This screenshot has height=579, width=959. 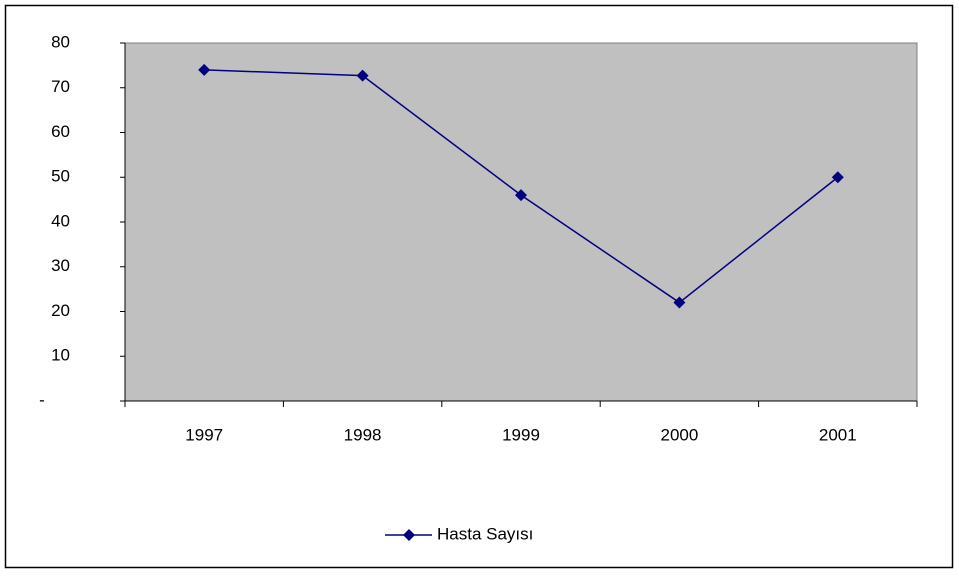 What do you see at coordinates (60, 310) in the screenshot?
I see `y-tick-label: 20` at bounding box center [60, 310].